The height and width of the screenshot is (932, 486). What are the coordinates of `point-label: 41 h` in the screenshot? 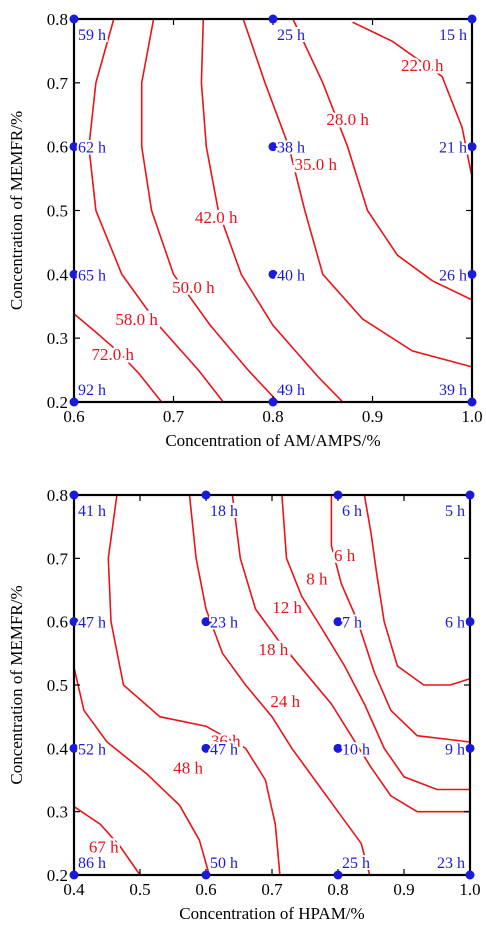 It's located at (92, 511).